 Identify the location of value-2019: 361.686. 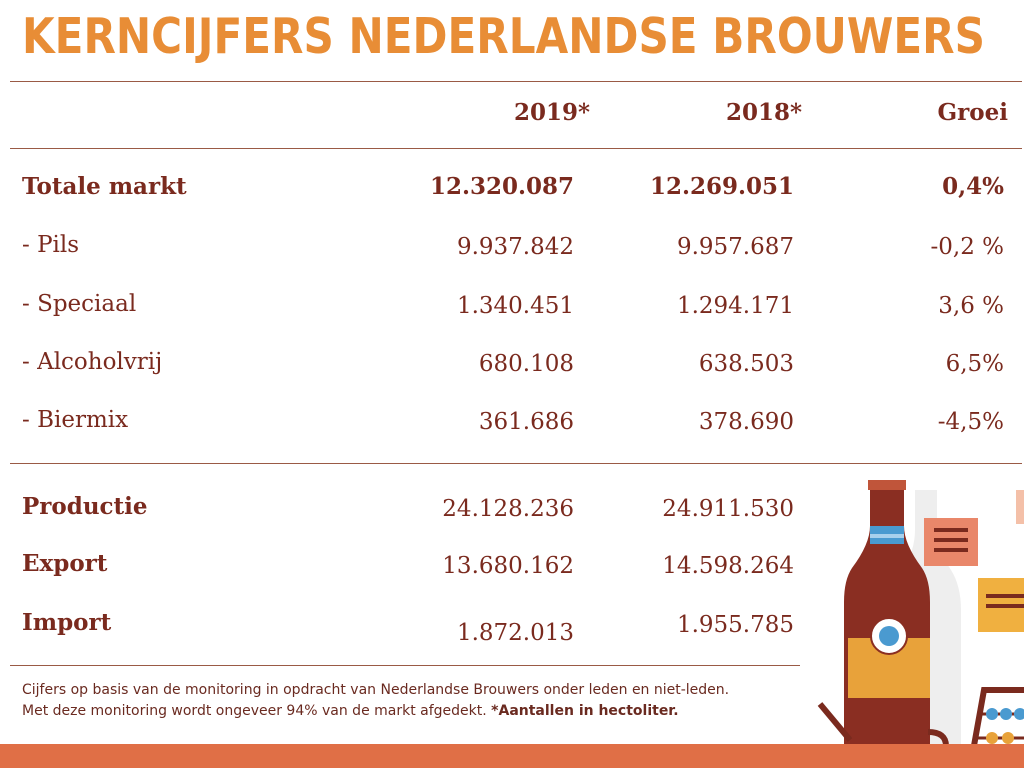
(526, 422).